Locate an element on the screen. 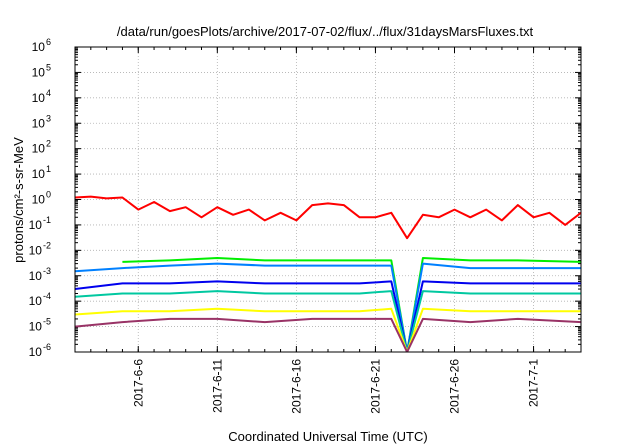 Image resolution: width=640 pixels, height=448 pixels. y-tick-label: 10⁶ is located at coordinates (41, 45).